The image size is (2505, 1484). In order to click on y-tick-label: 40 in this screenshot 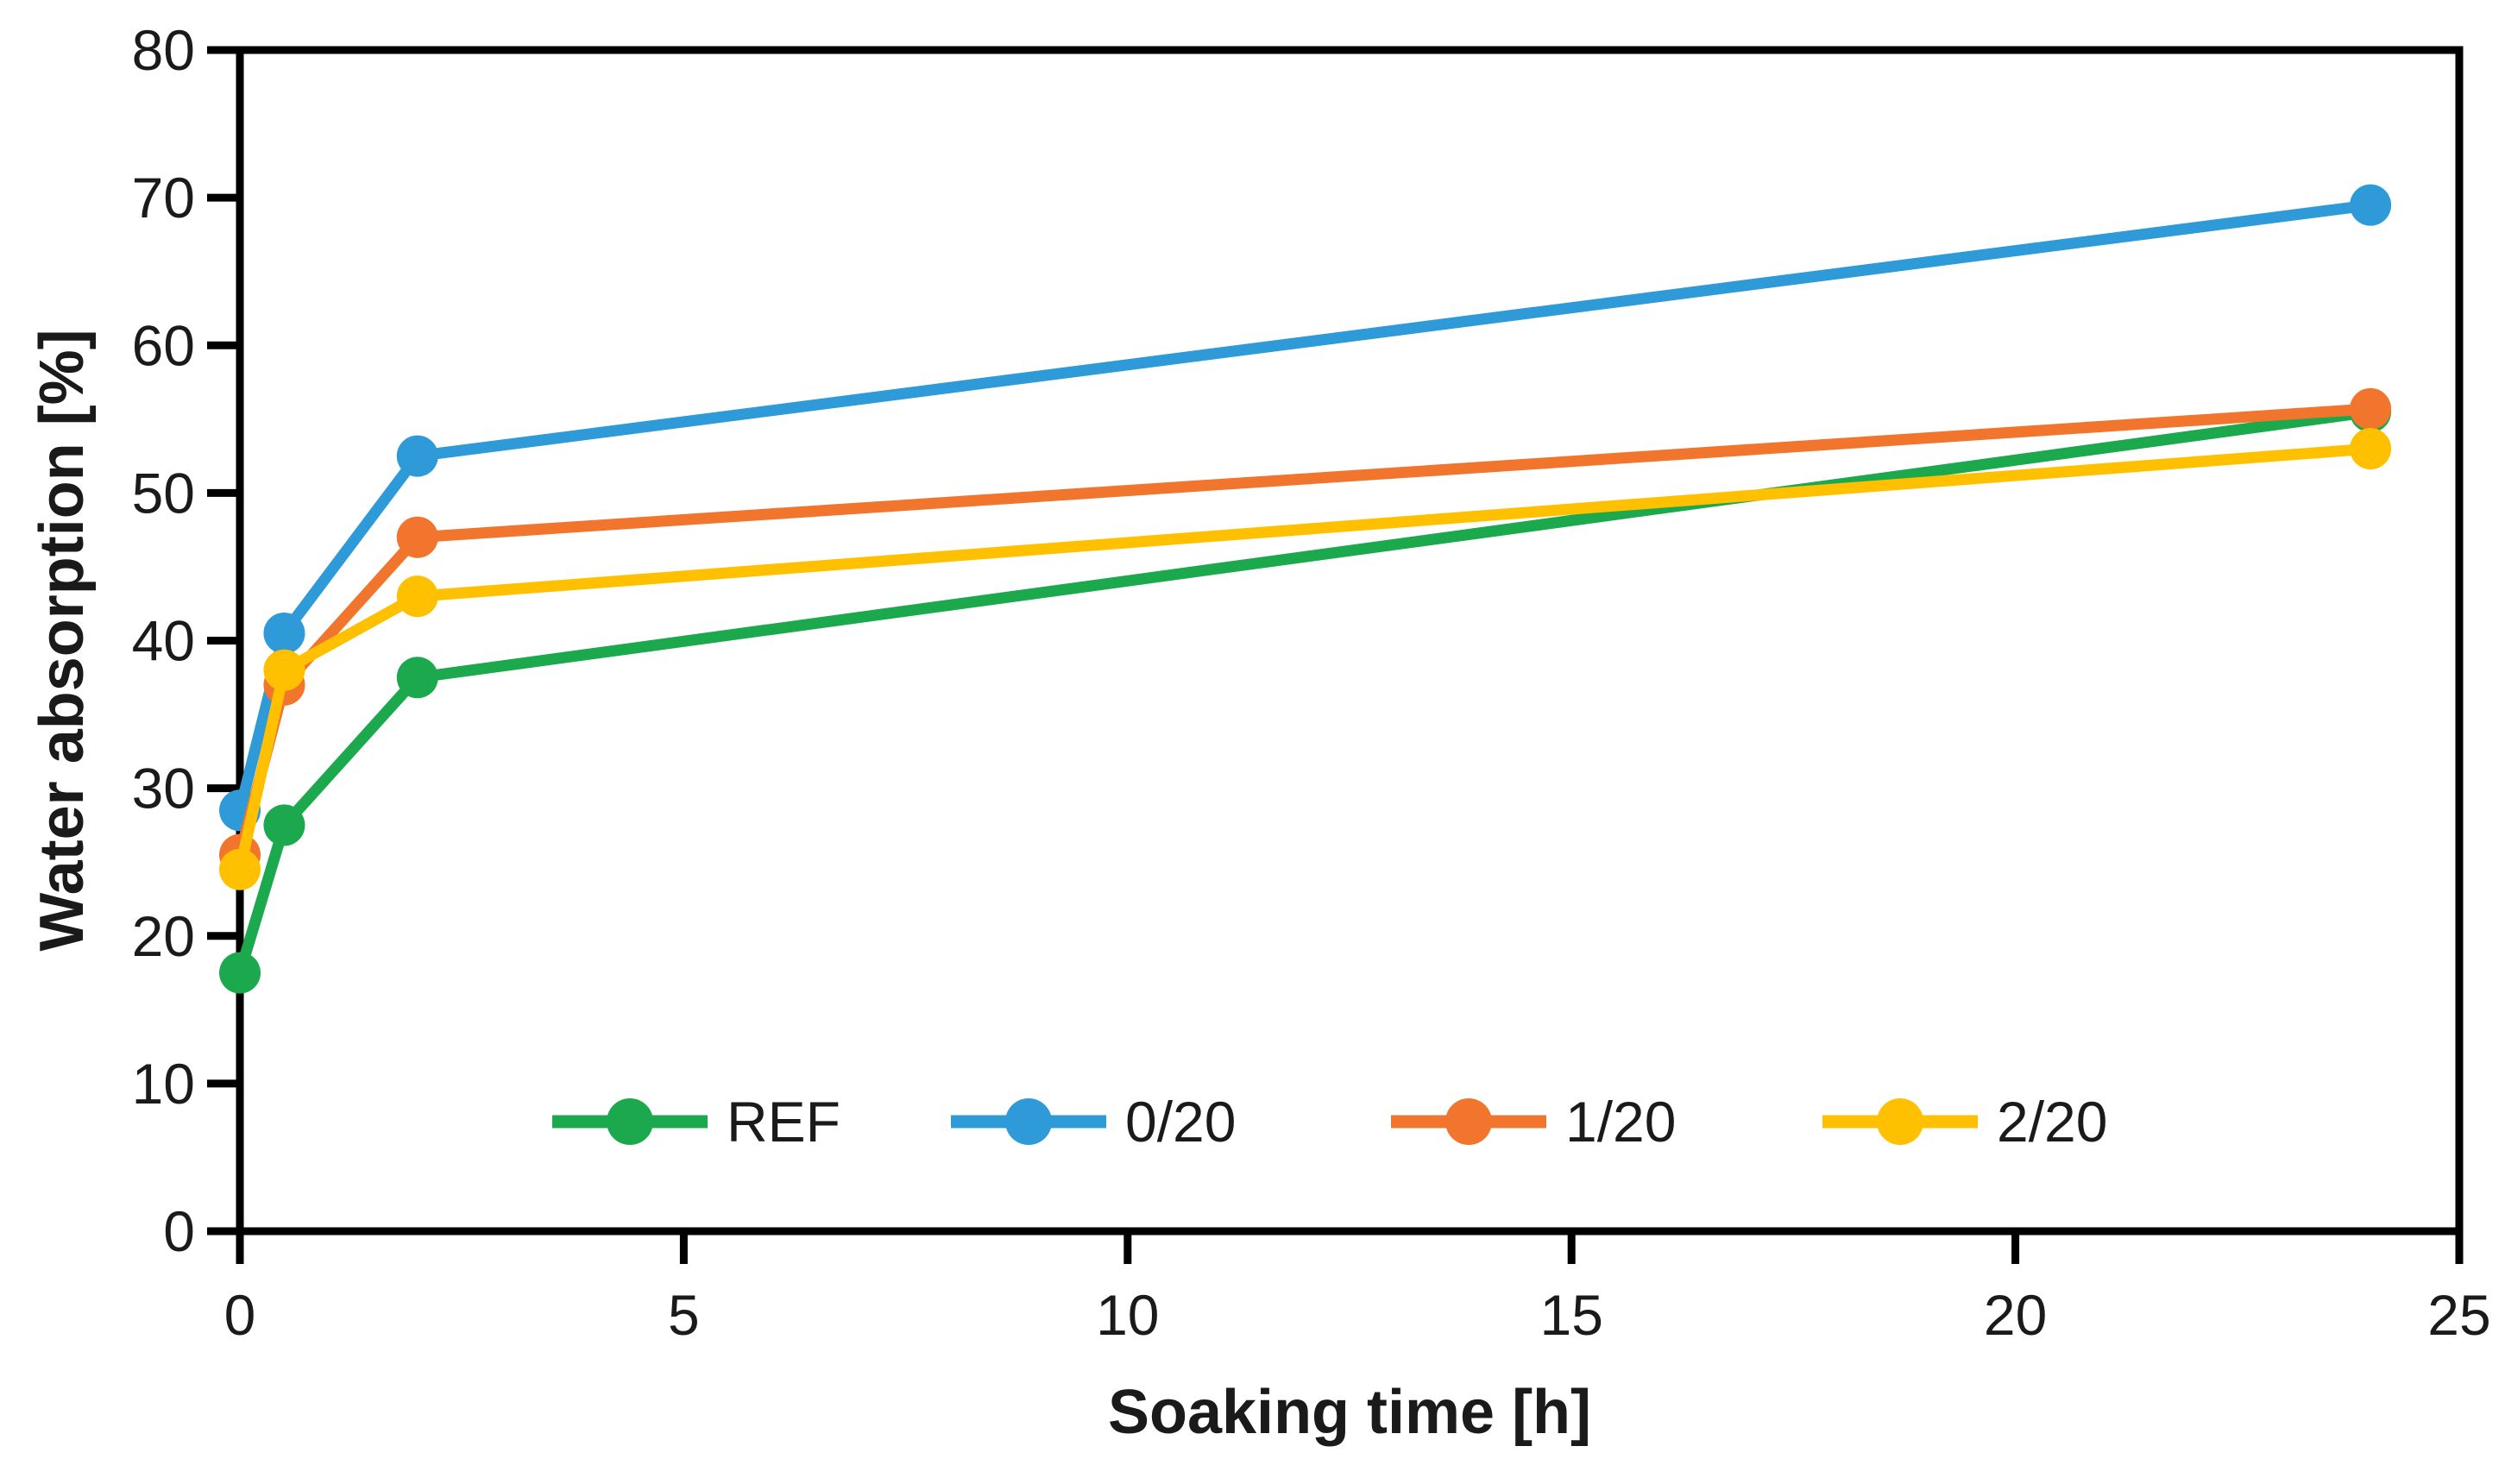, I will do `click(163, 641)`.